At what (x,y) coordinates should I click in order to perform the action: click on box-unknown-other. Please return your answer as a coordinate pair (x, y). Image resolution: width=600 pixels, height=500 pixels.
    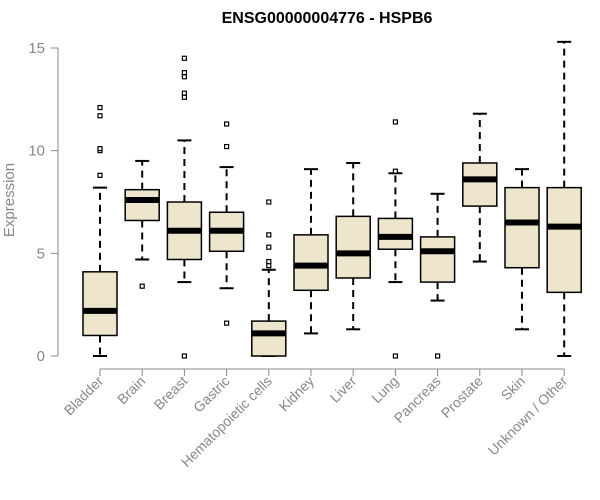
    Looking at the image, I should click on (564, 198).